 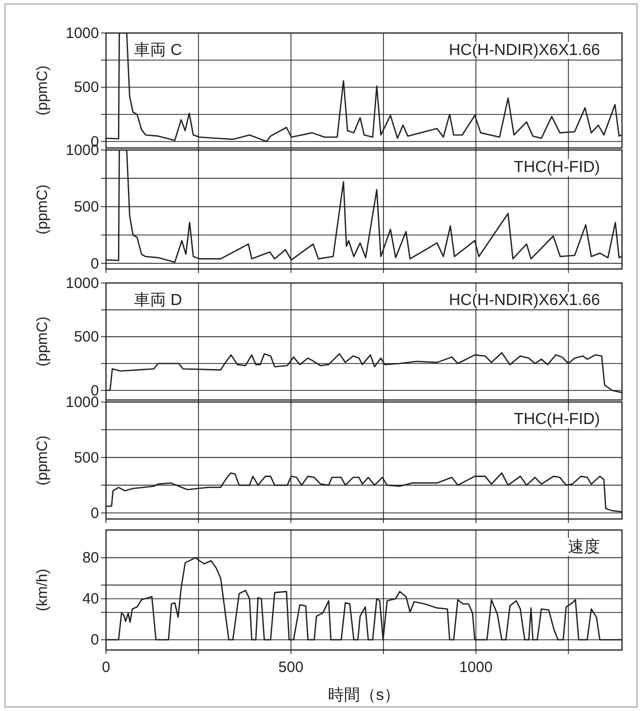 What do you see at coordinates (584, 547) in the screenshot?
I see `text: 速度` at bounding box center [584, 547].